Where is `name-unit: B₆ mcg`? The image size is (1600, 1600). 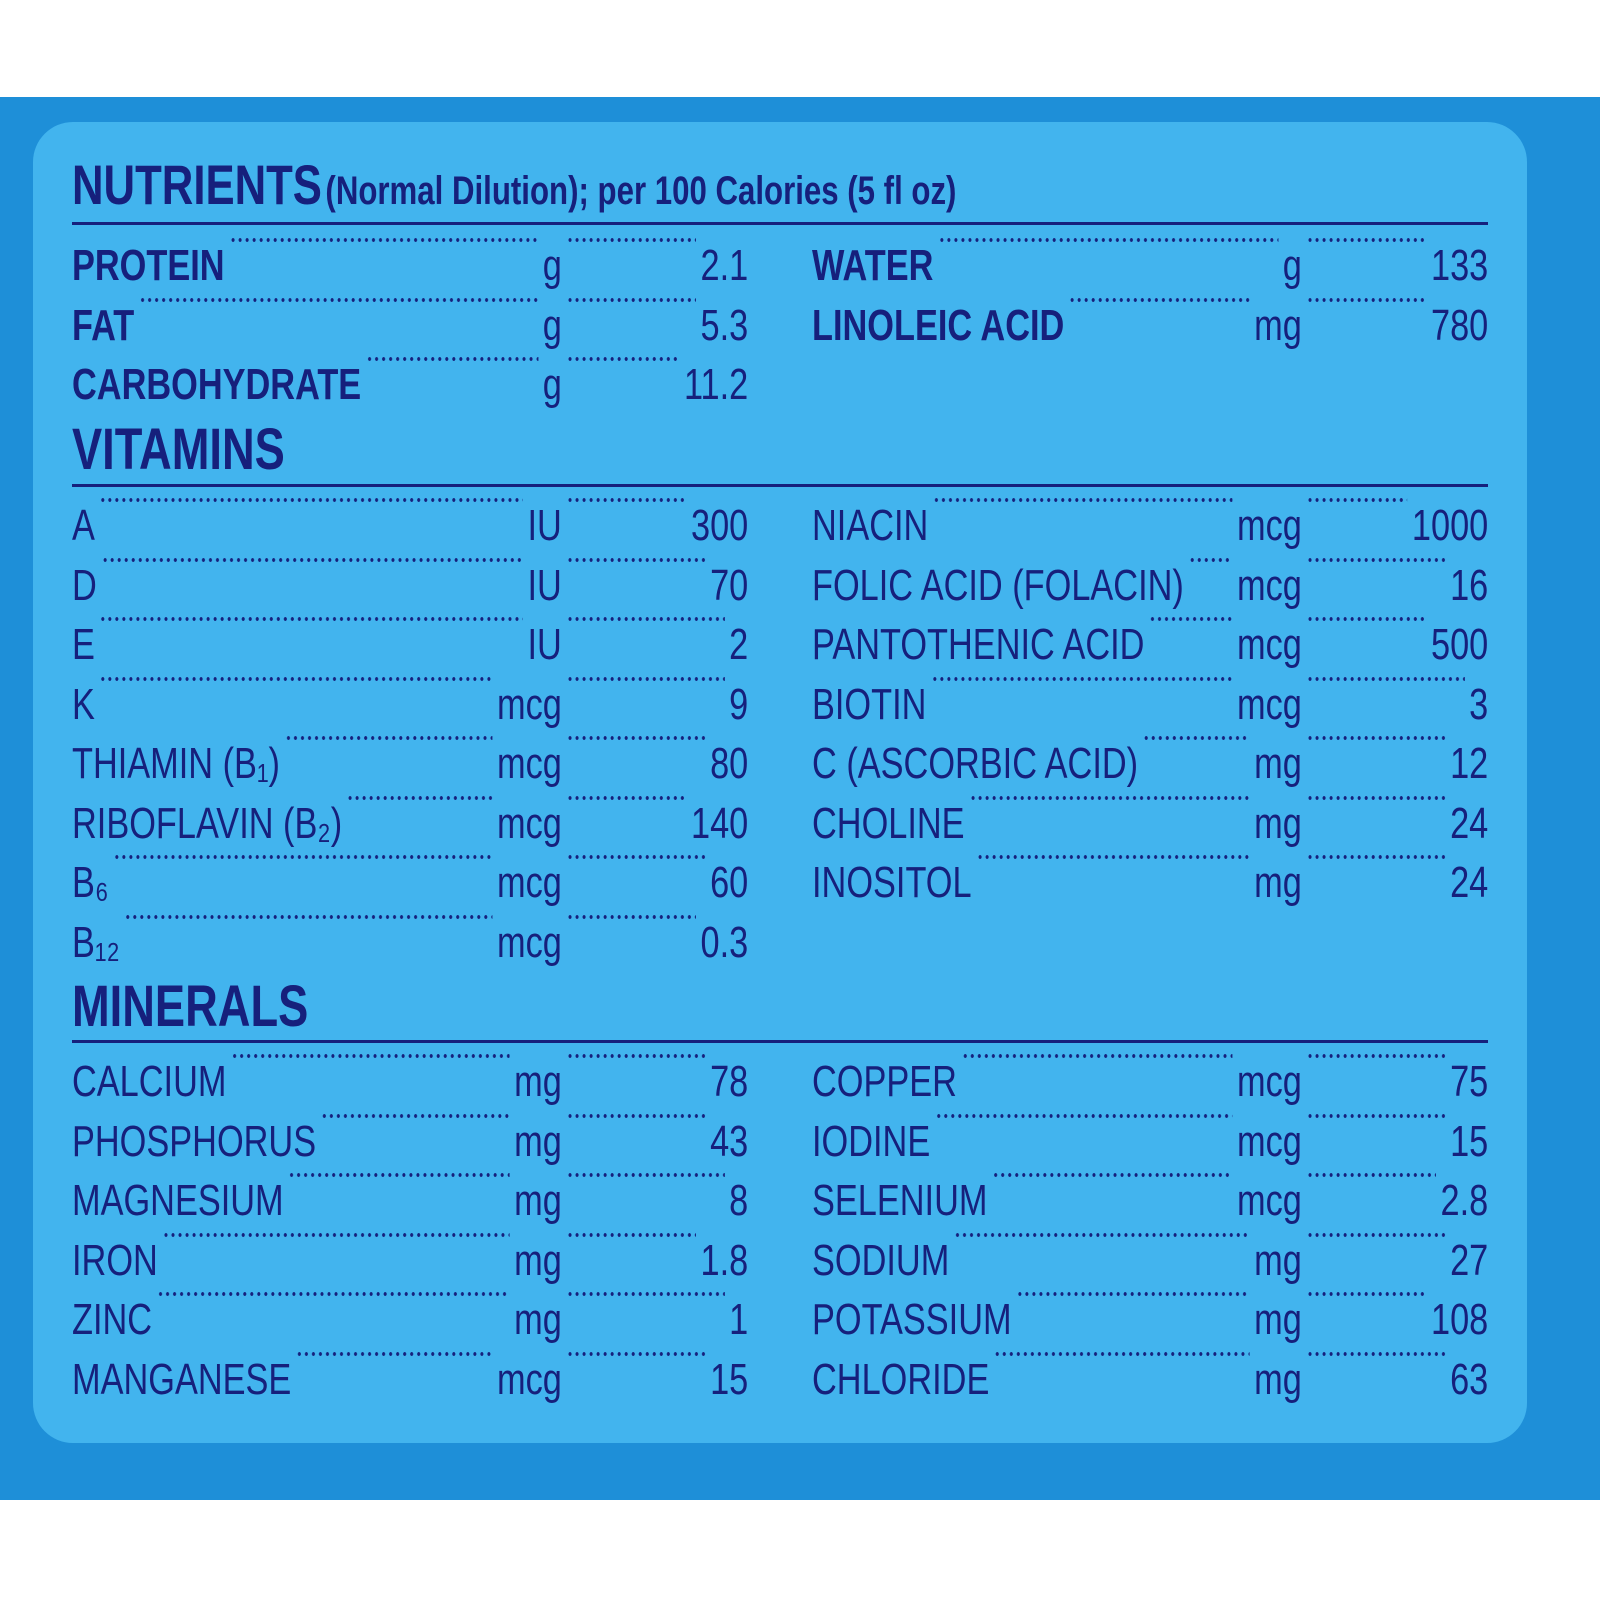
name-unit: B₆ mcg is located at coordinates (317, 883).